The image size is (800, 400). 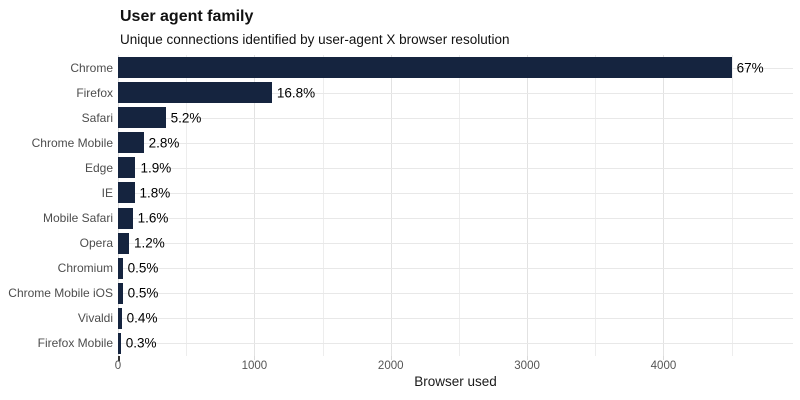 What do you see at coordinates (75, 343) in the screenshot?
I see `category-label: Firefox Mobile` at bounding box center [75, 343].